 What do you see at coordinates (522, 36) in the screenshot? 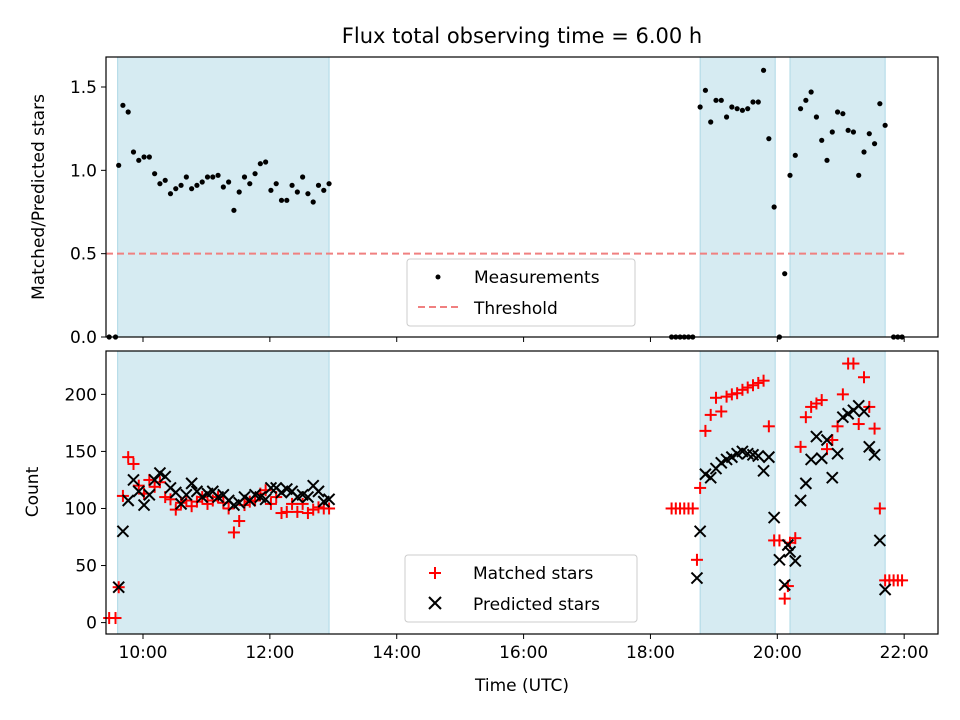
I see `chart-title: Flux total observing time = 6.00 h` at bounding box center [522, 36].